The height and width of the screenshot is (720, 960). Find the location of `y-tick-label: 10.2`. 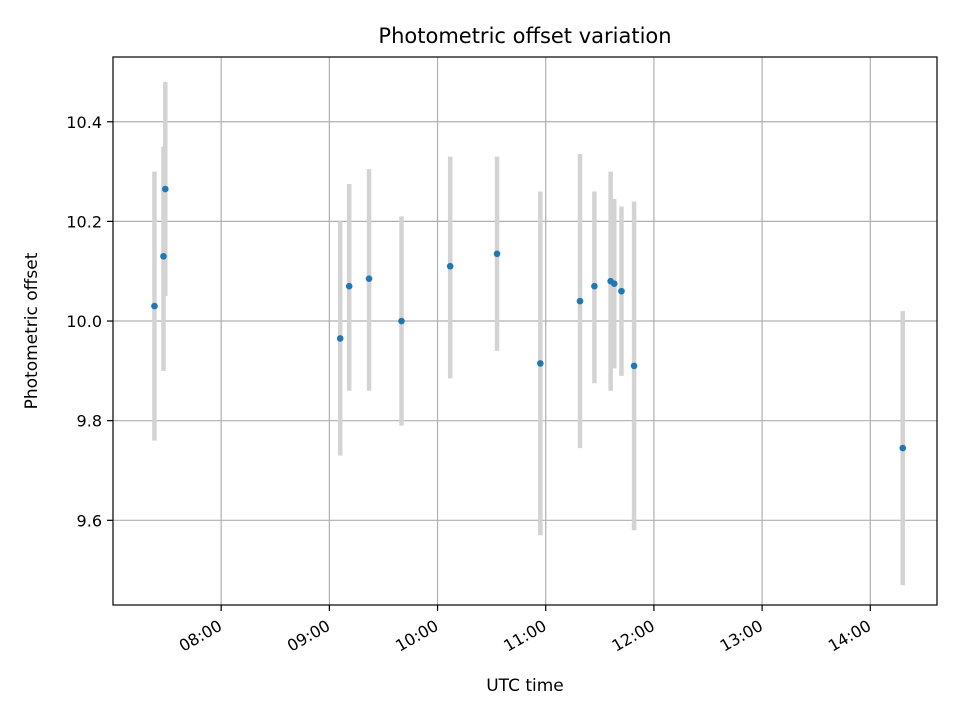

y-tick-label: 10.2 is located at coordinates (84, 221).